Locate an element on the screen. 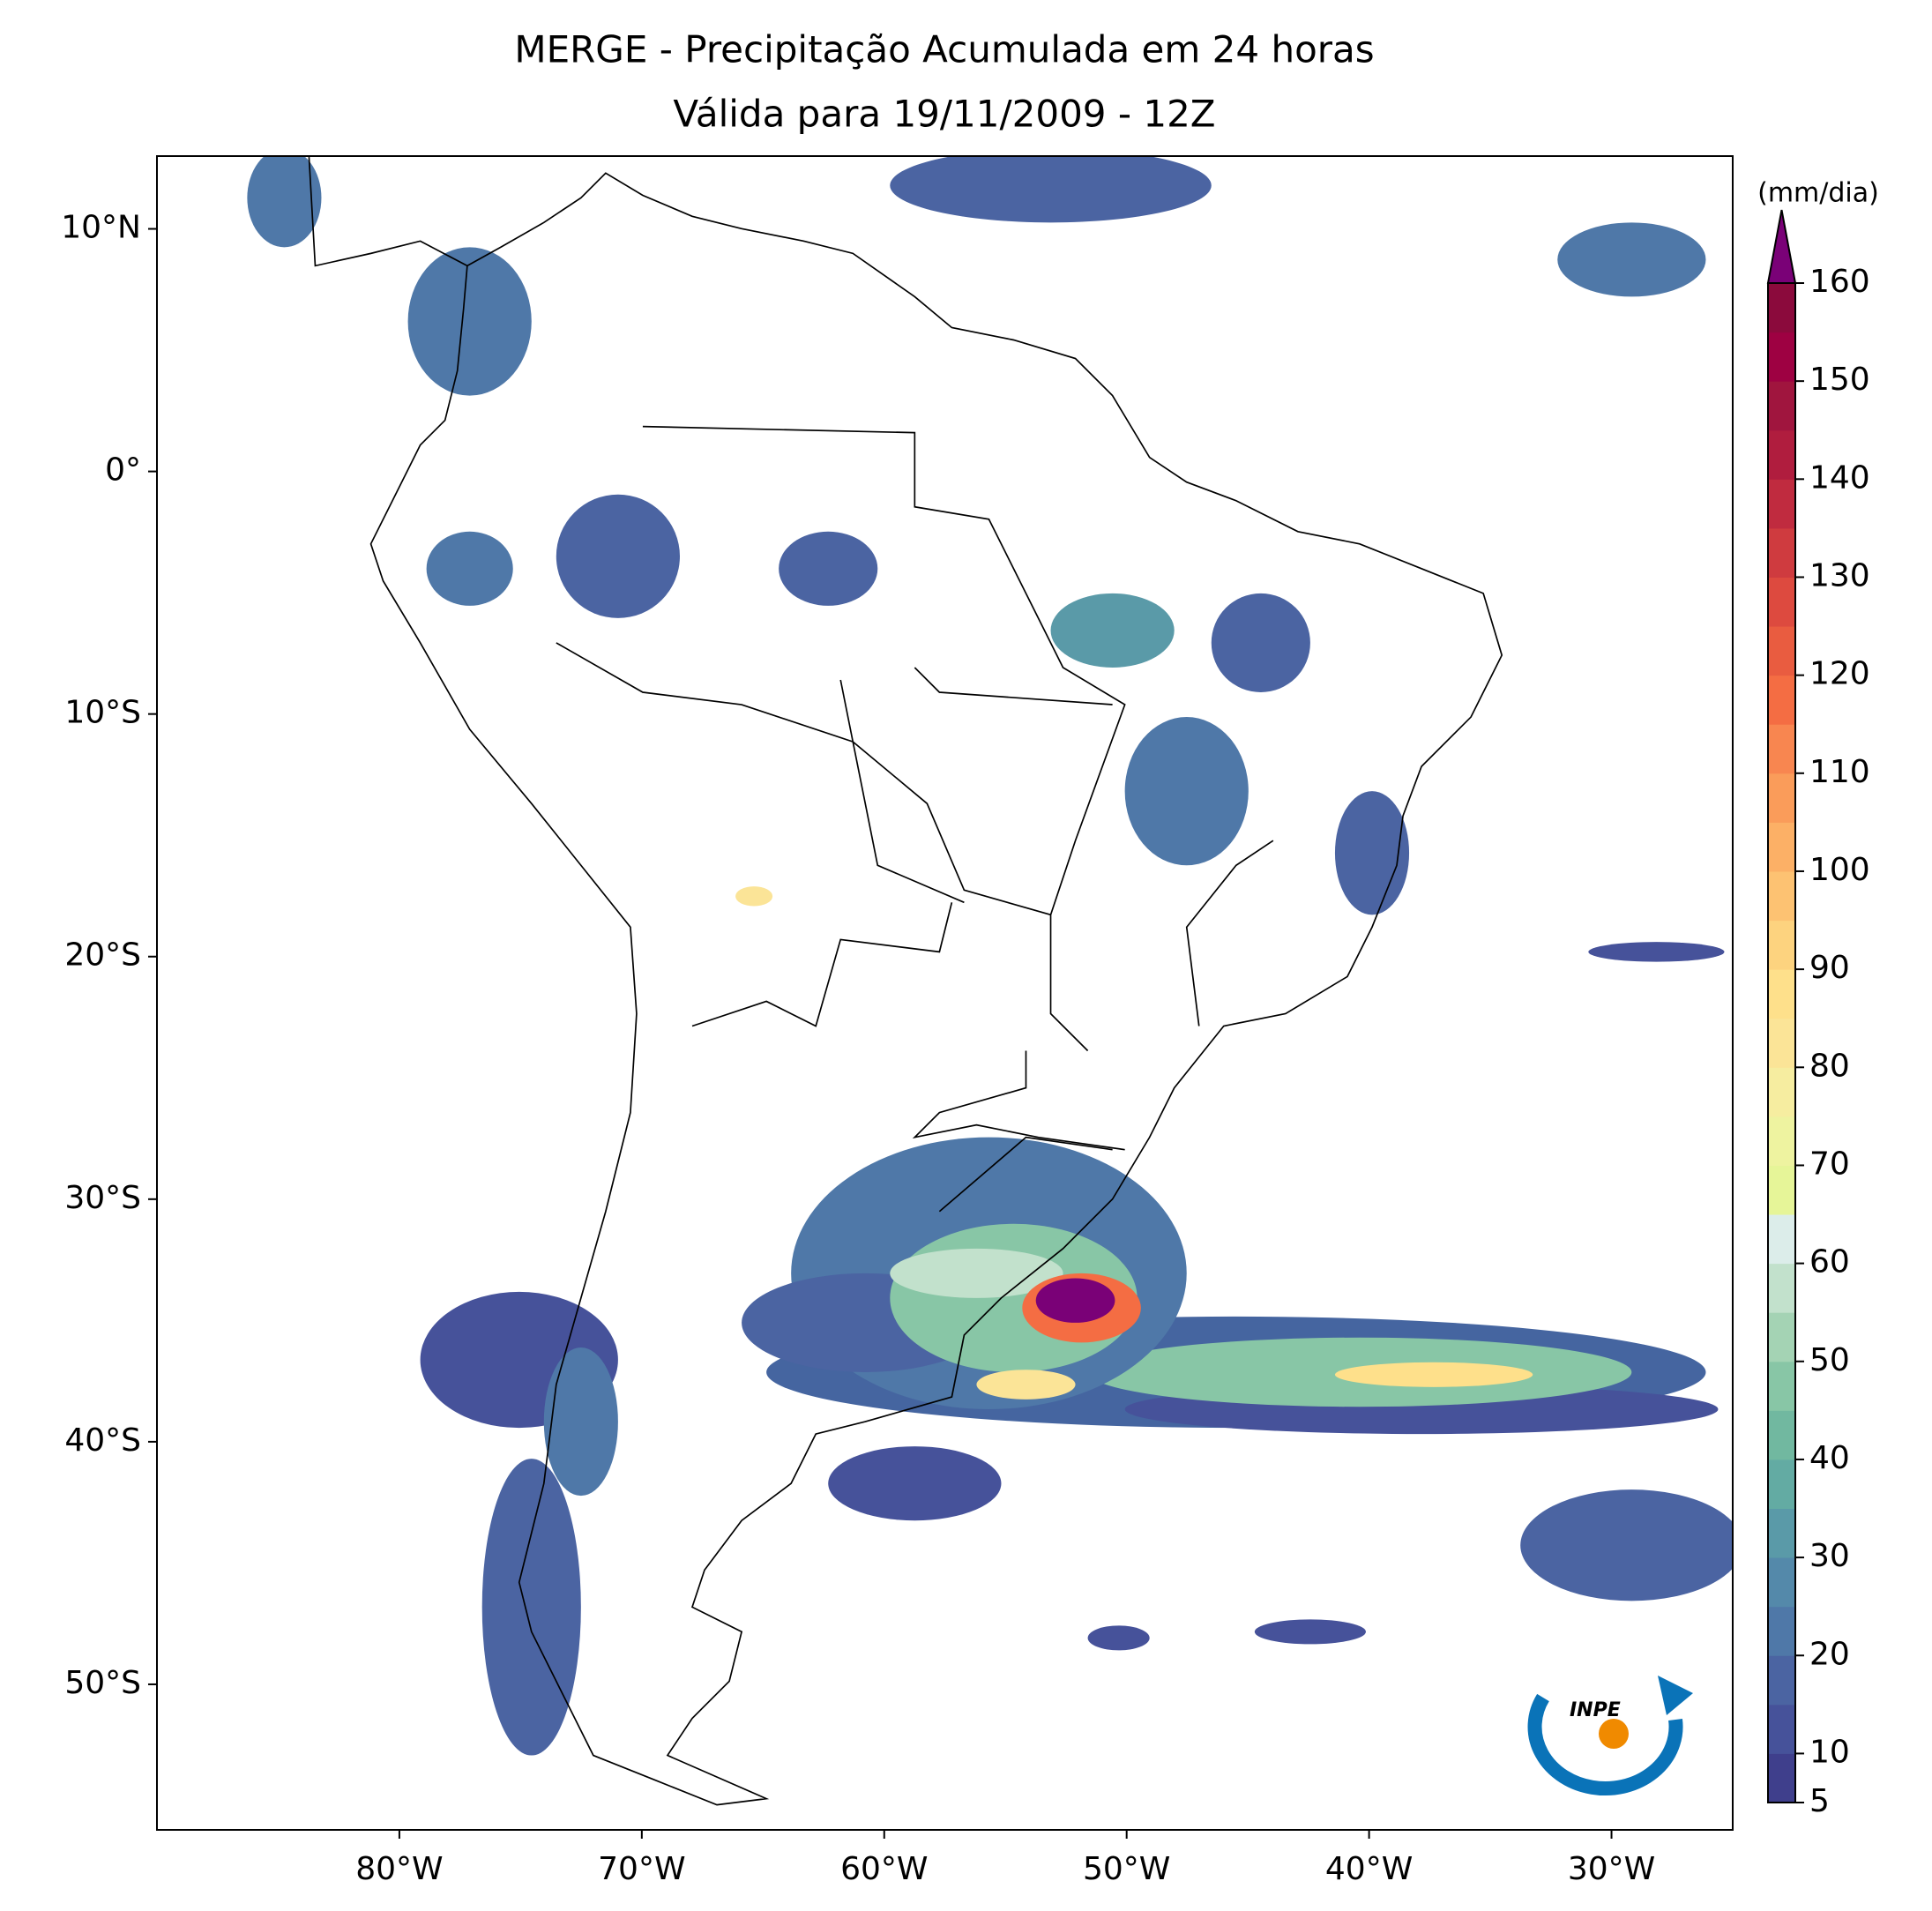 This screenshot has height=1911, width=1932. y-tick-label: 50°S is located at coordinates (102, 1683).